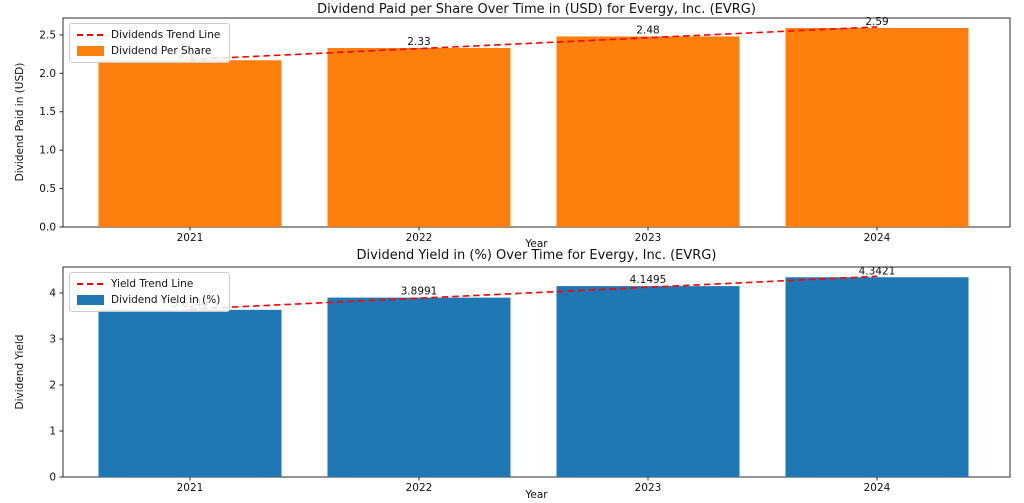 Image resolution: width=1024 pixels, height=503 pixels. Describe the element at coordinates (52, 293) in the screenshot. I see `y-tick-label: 4` at that location.